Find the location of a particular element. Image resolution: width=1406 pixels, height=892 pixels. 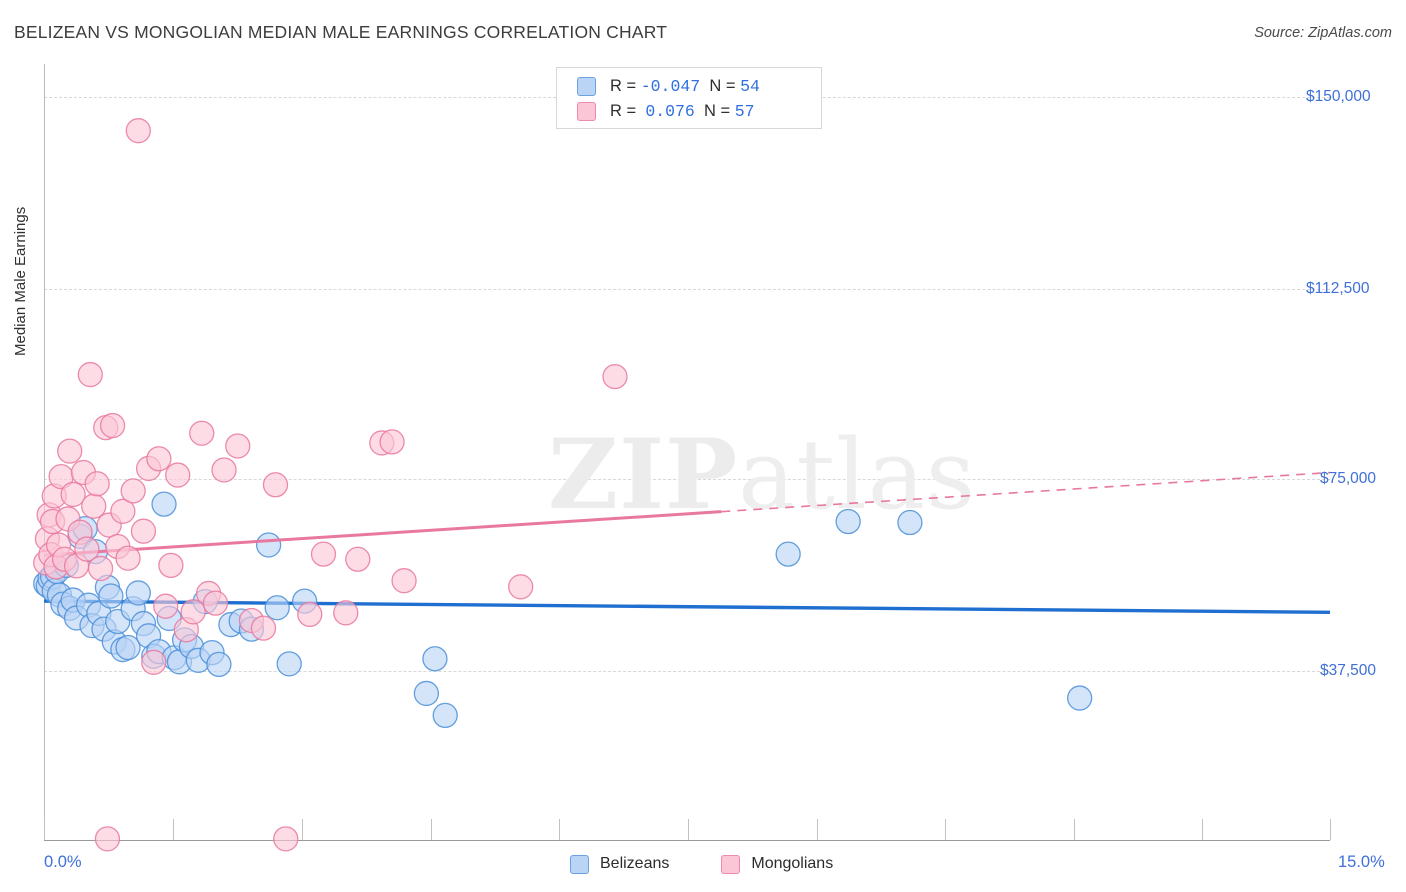

belizeans-r-label: R = is located at coordinates (623, 85).